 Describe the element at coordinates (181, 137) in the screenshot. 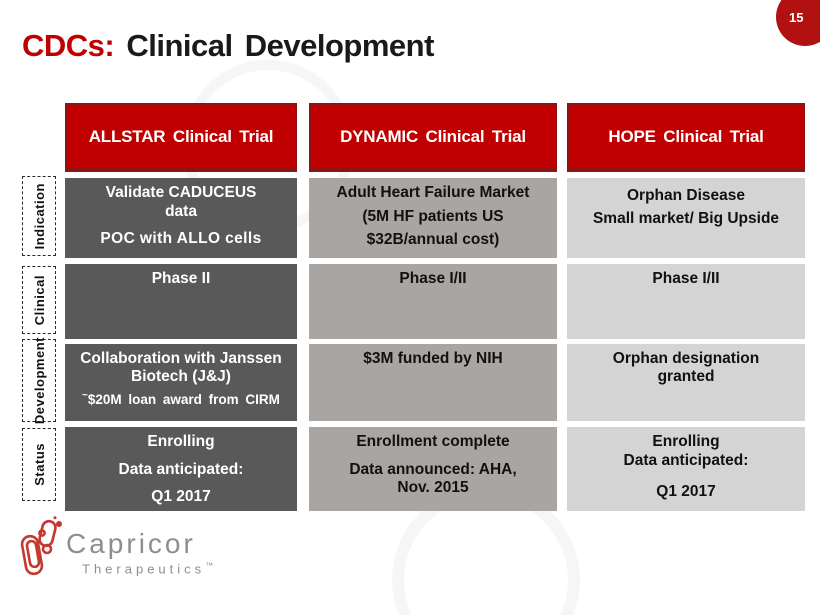

I see `column-header-allstar: ALLSTAR Clinical Trial` at that location.